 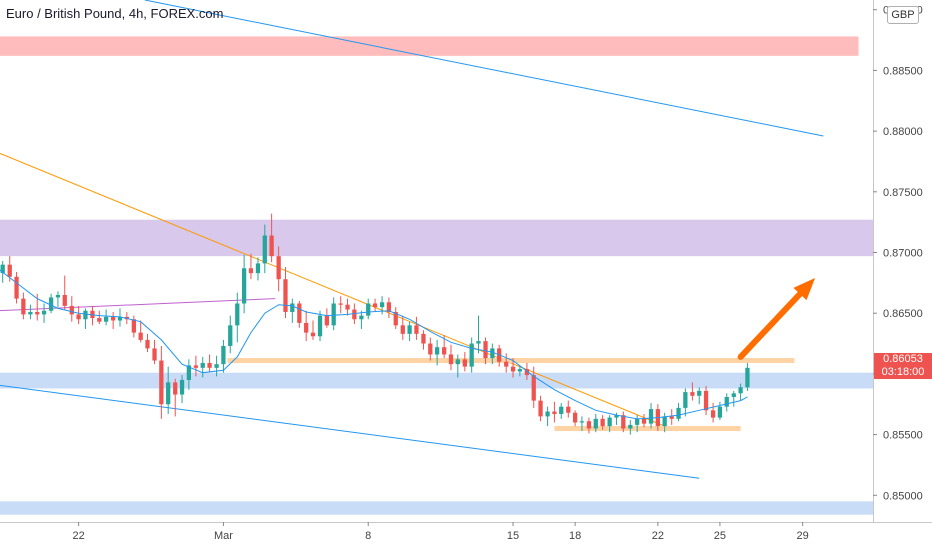 What do you see at coordinates (903, 496) in the screenshot?
I see `price-tick-label: 0.85000` at bounding box center [903, 496].